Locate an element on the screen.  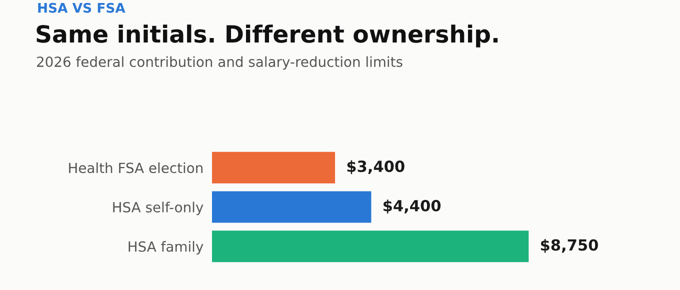
y-tick-label: Health FSA election is located at coordinates (135, 168).